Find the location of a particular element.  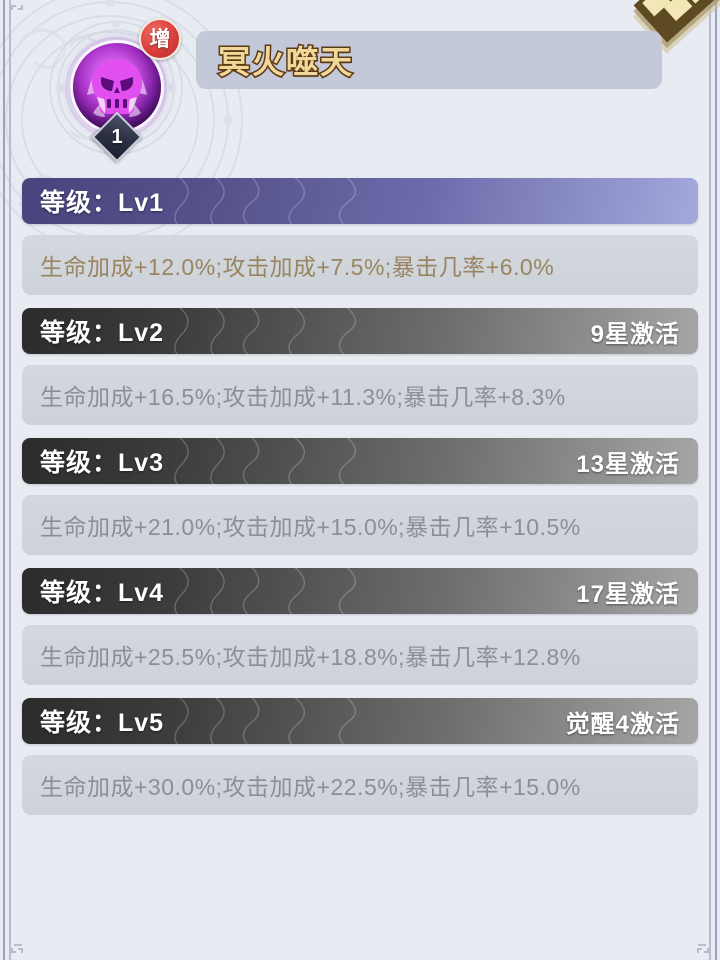

enhance-badge-label: 增 is located at coordinates (160, 39).